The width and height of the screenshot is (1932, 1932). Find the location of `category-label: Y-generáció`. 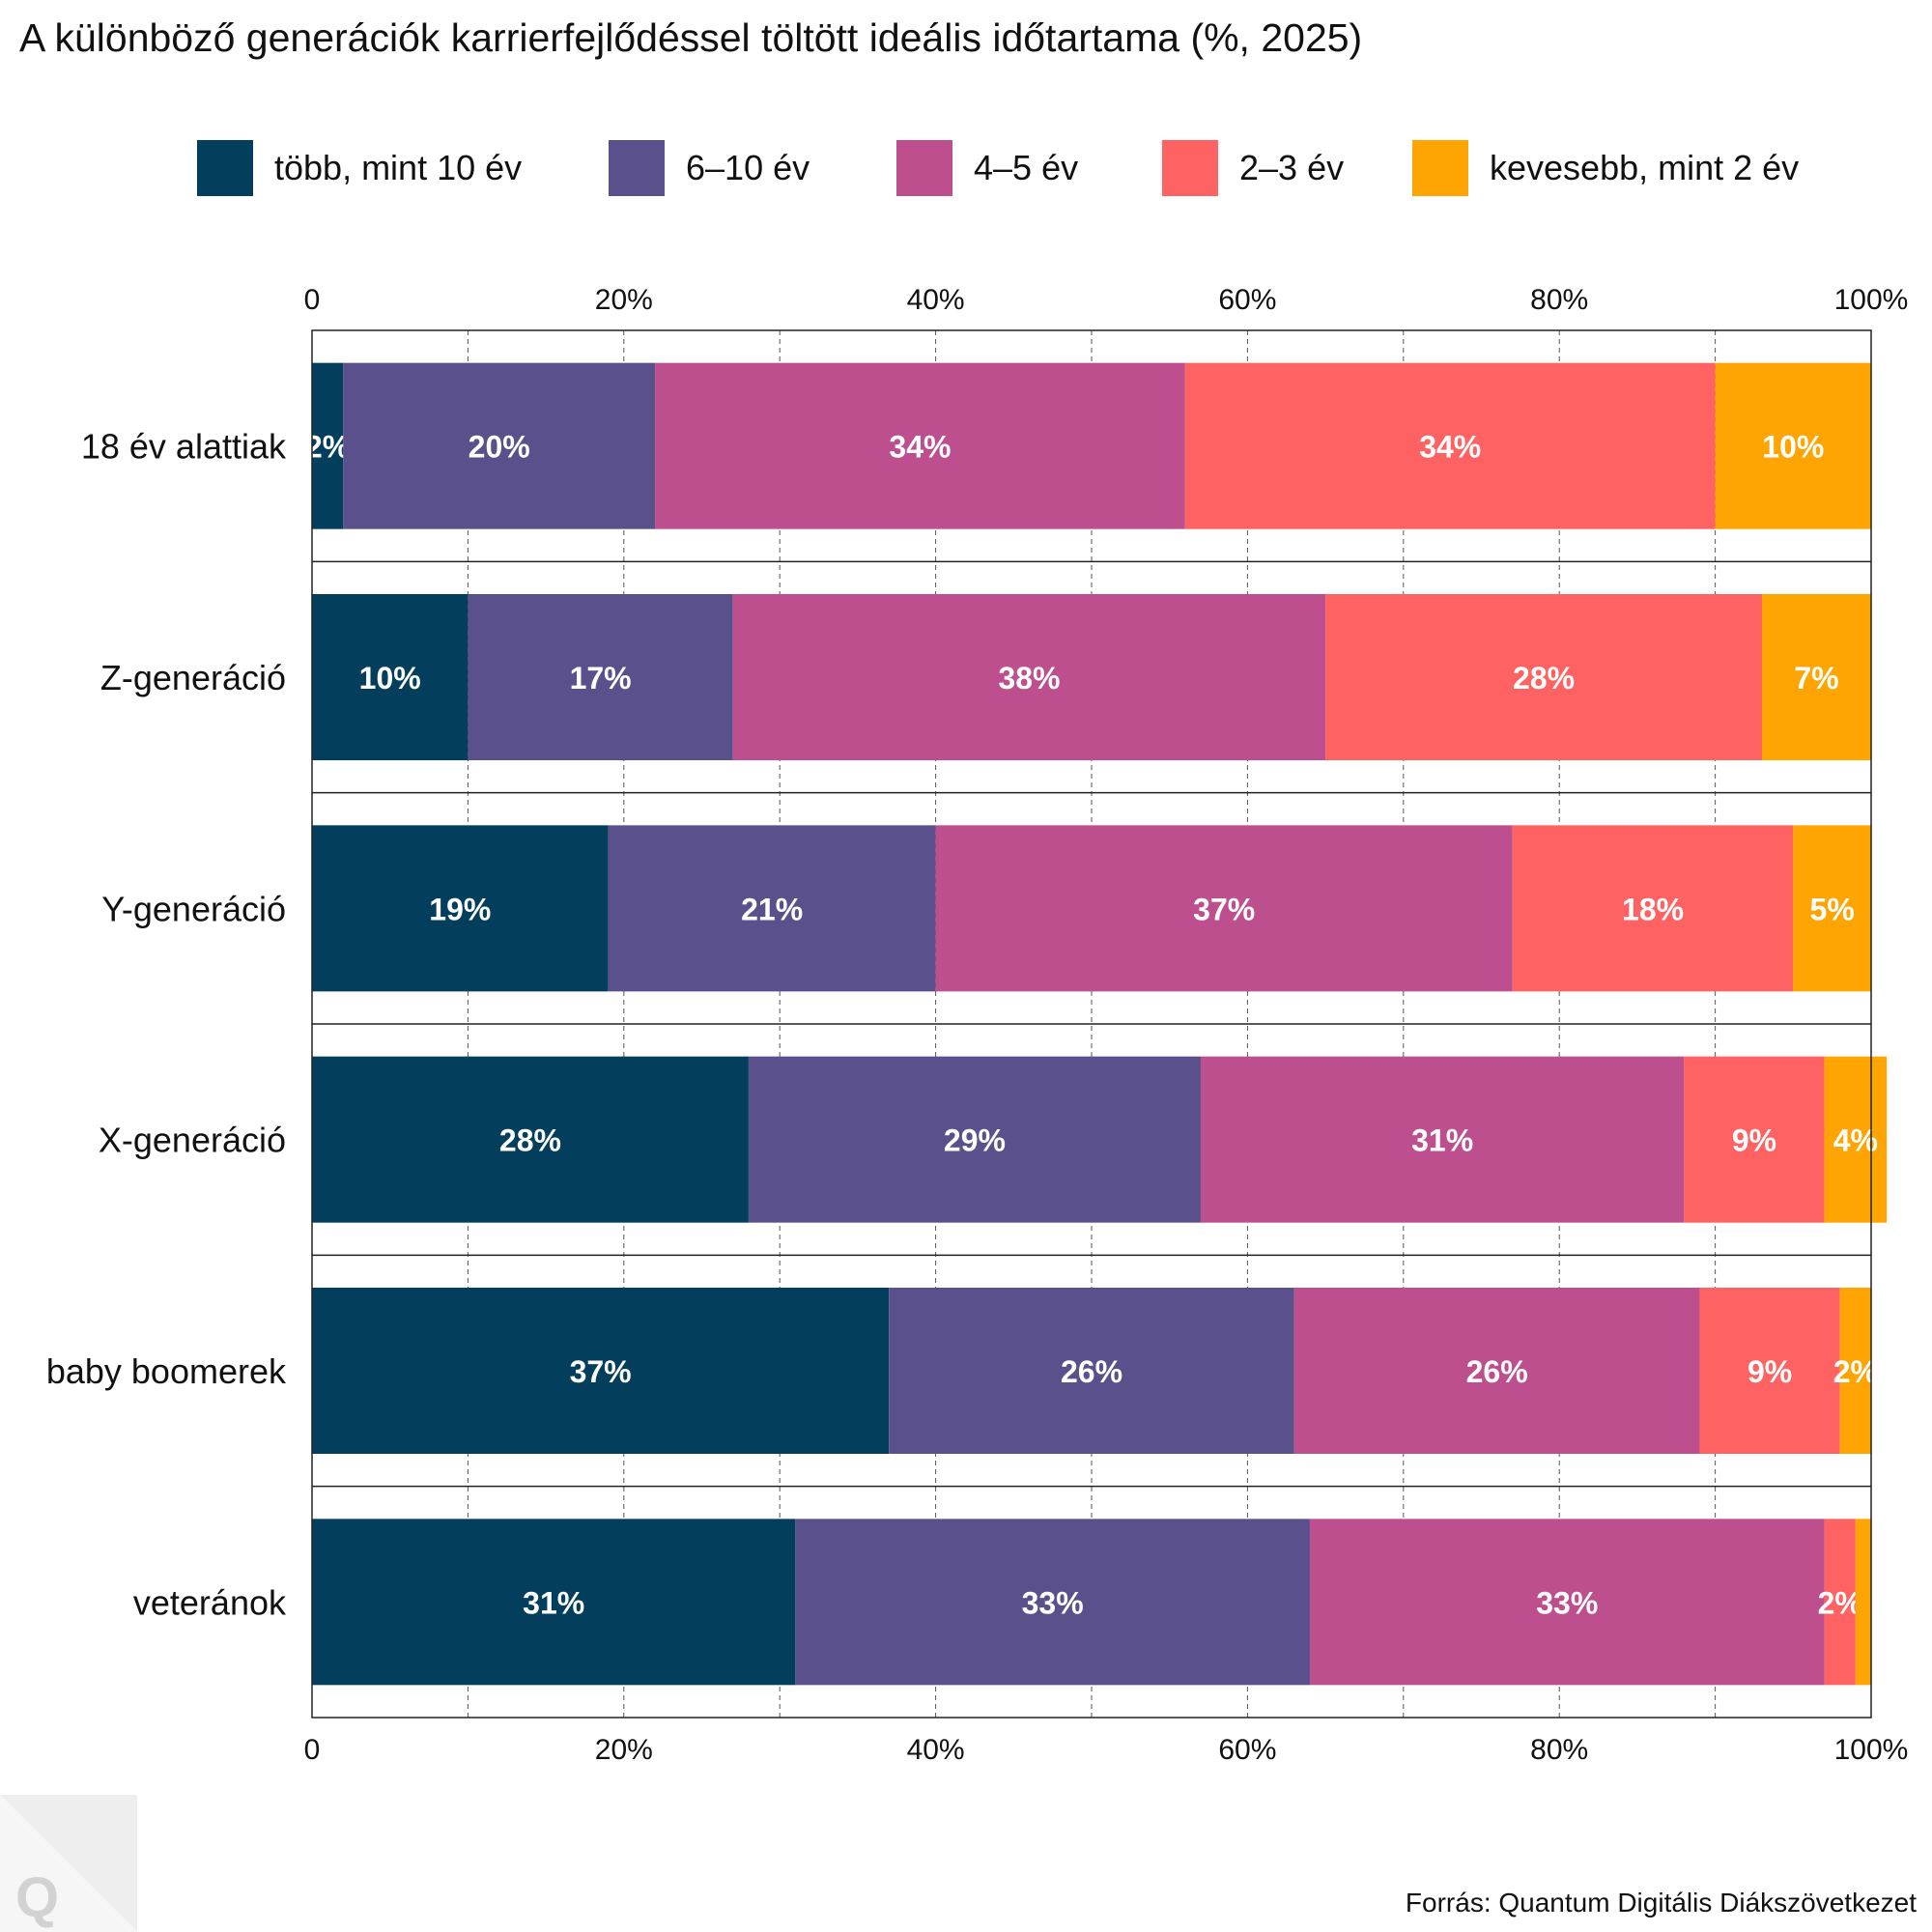

category-label: Y-generáció is located at coordinates (193, 908).